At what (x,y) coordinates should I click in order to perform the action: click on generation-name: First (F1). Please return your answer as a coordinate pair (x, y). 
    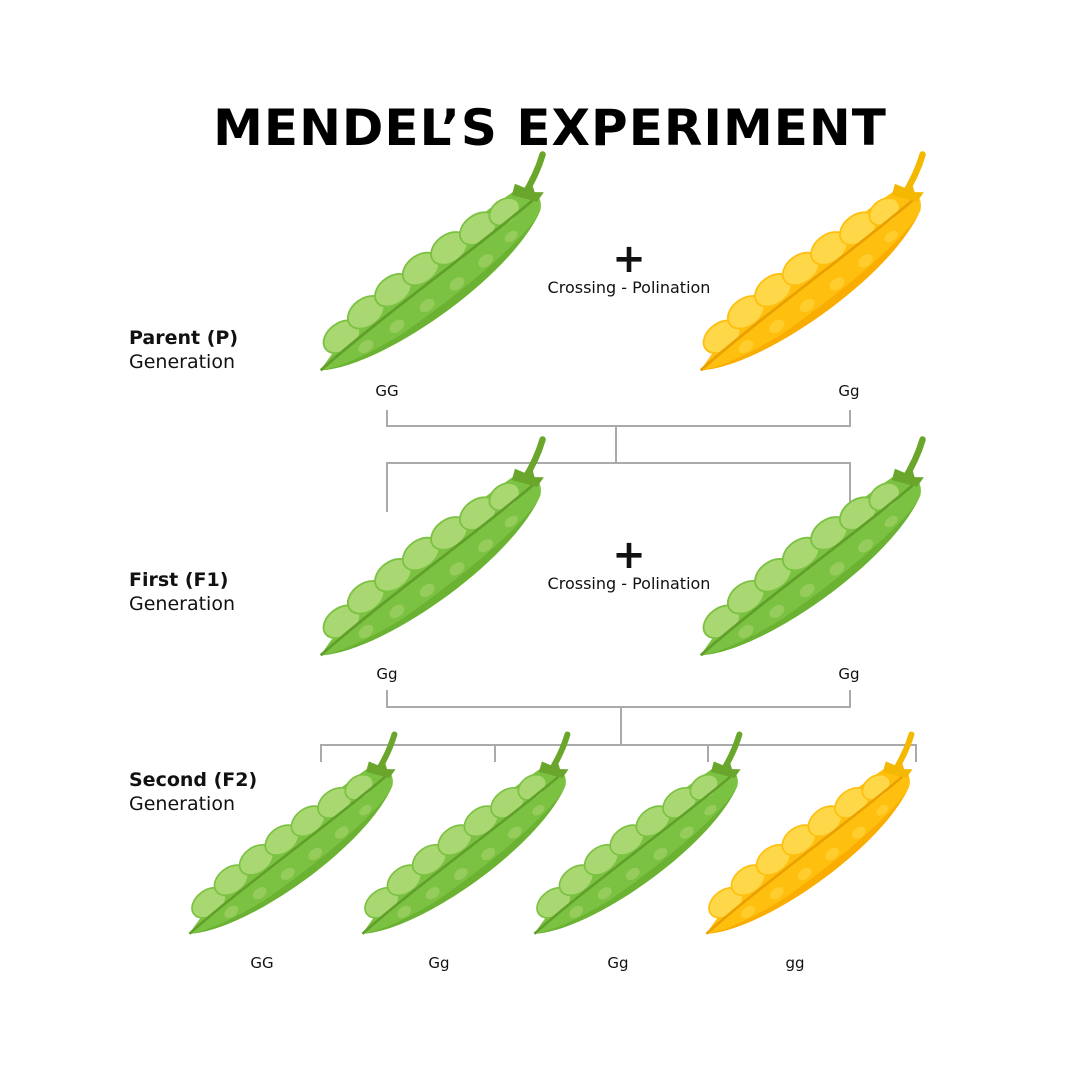
    Looking at the image, I should click on (178, 580).